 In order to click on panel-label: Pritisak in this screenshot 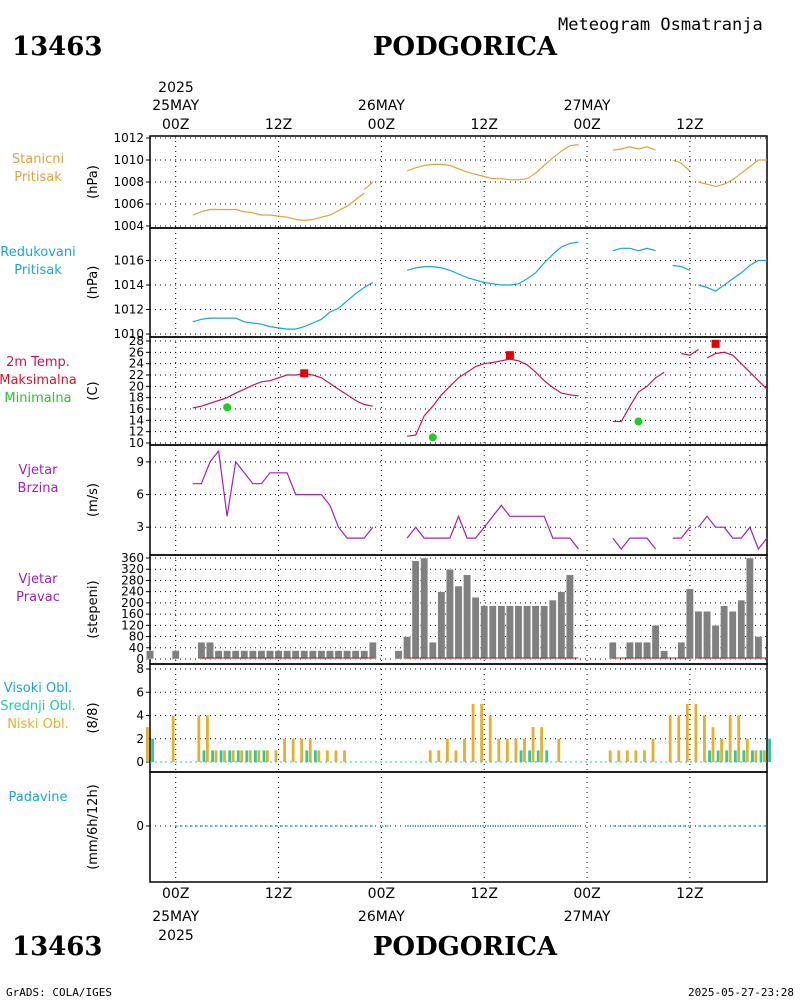, I will do `click(38, 177)`.